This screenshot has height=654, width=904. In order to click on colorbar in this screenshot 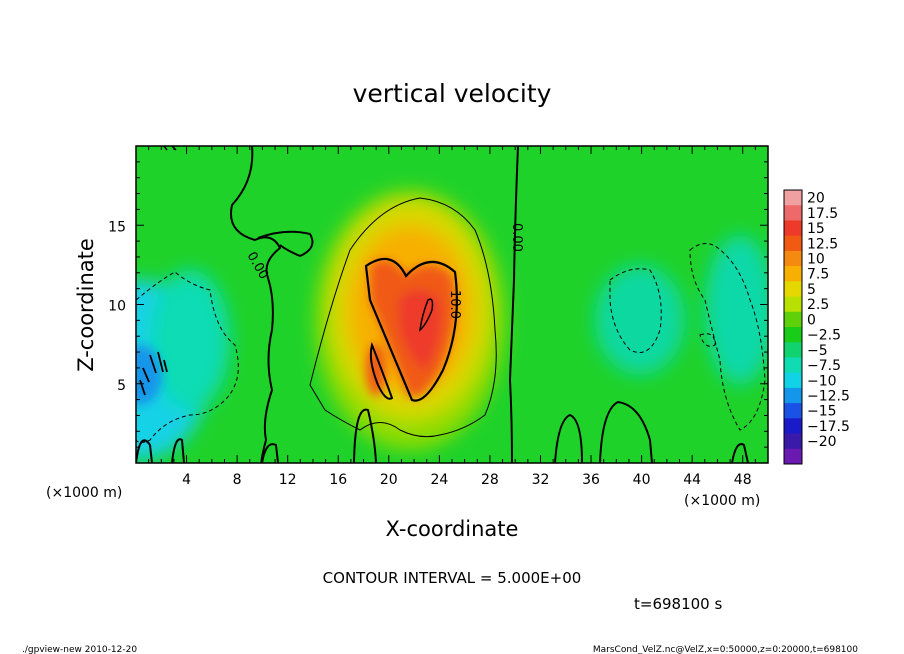, I will do `click(793, 327)`.